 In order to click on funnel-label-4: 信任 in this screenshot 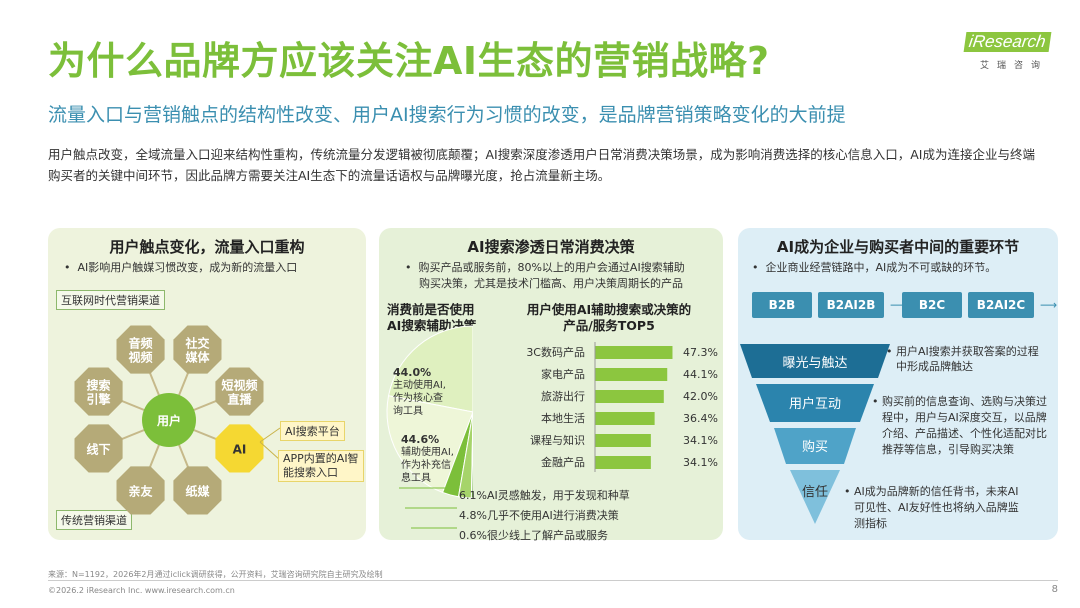, I will do `click(815, 492)`.